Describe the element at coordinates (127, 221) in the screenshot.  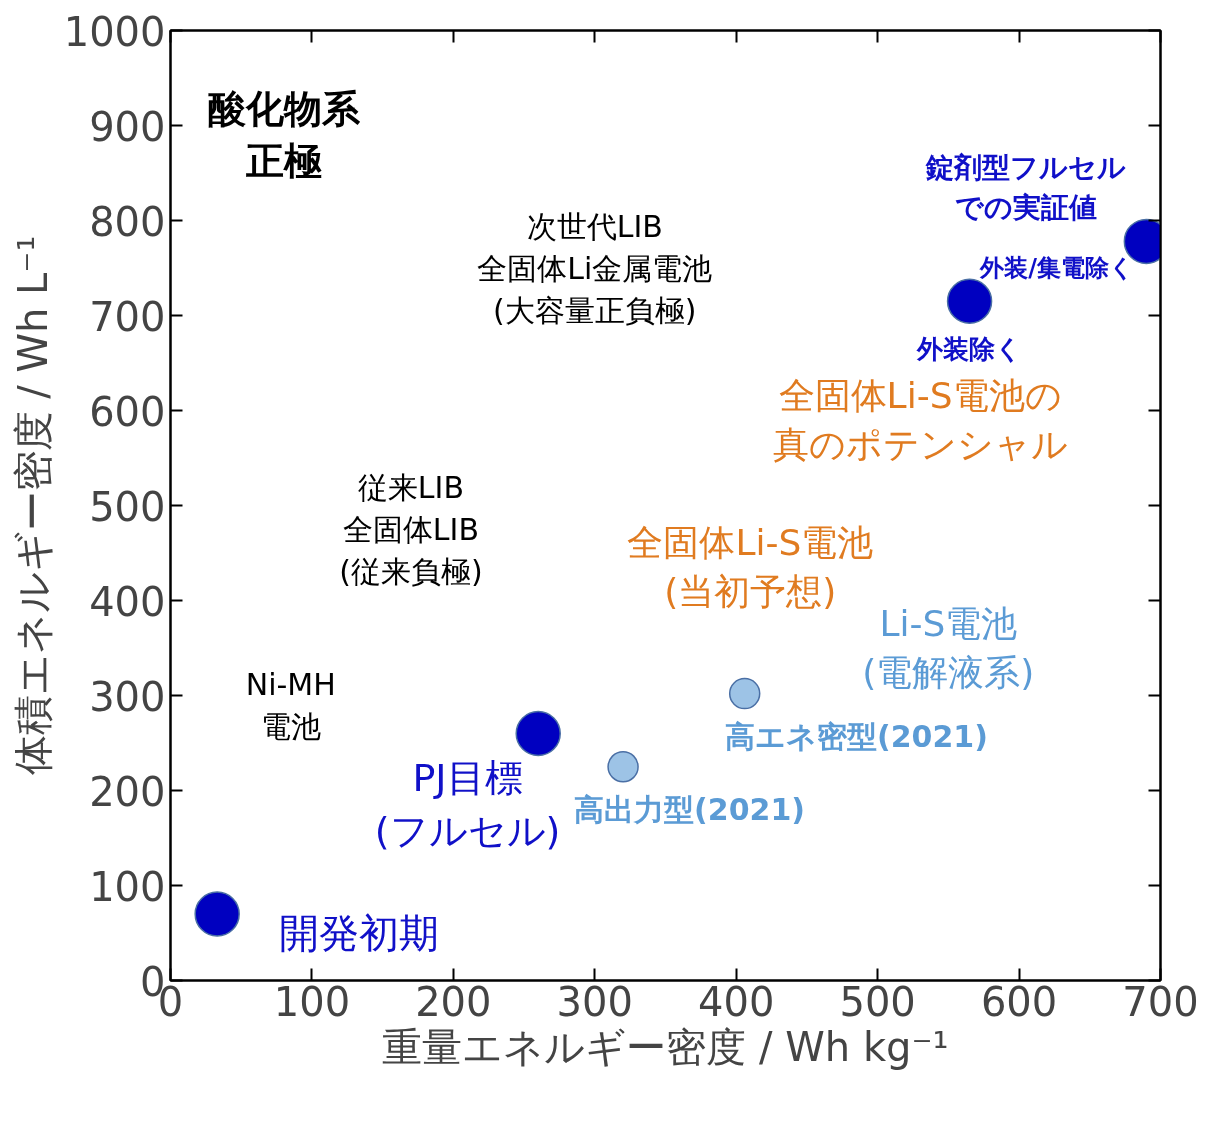
I see `y-tick-label: 800` at that location.